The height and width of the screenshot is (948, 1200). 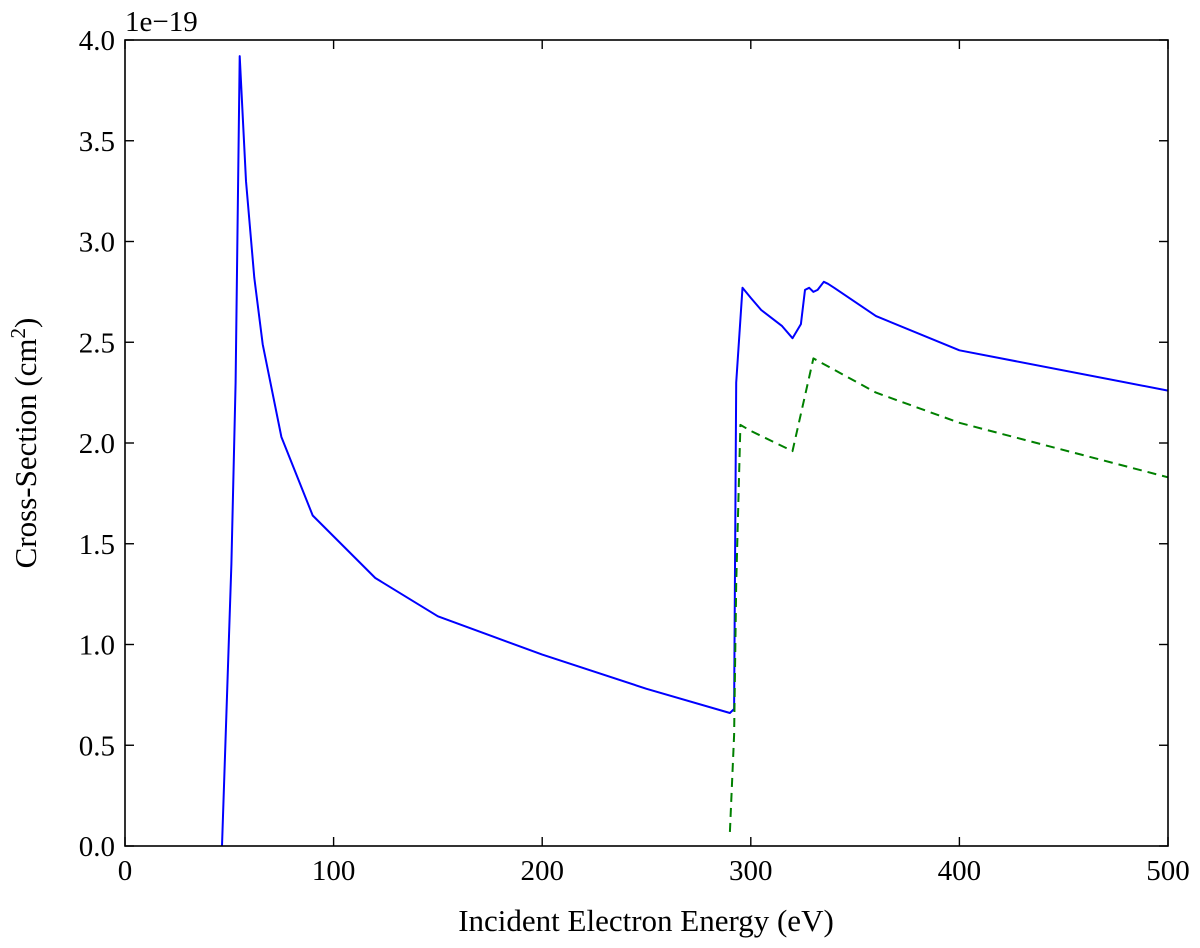 What do you see at coordinates (25, 453) in the screenshot?
I see `y-axis-title-main: Cross-Section (cm` at bounding box center [25, 453].